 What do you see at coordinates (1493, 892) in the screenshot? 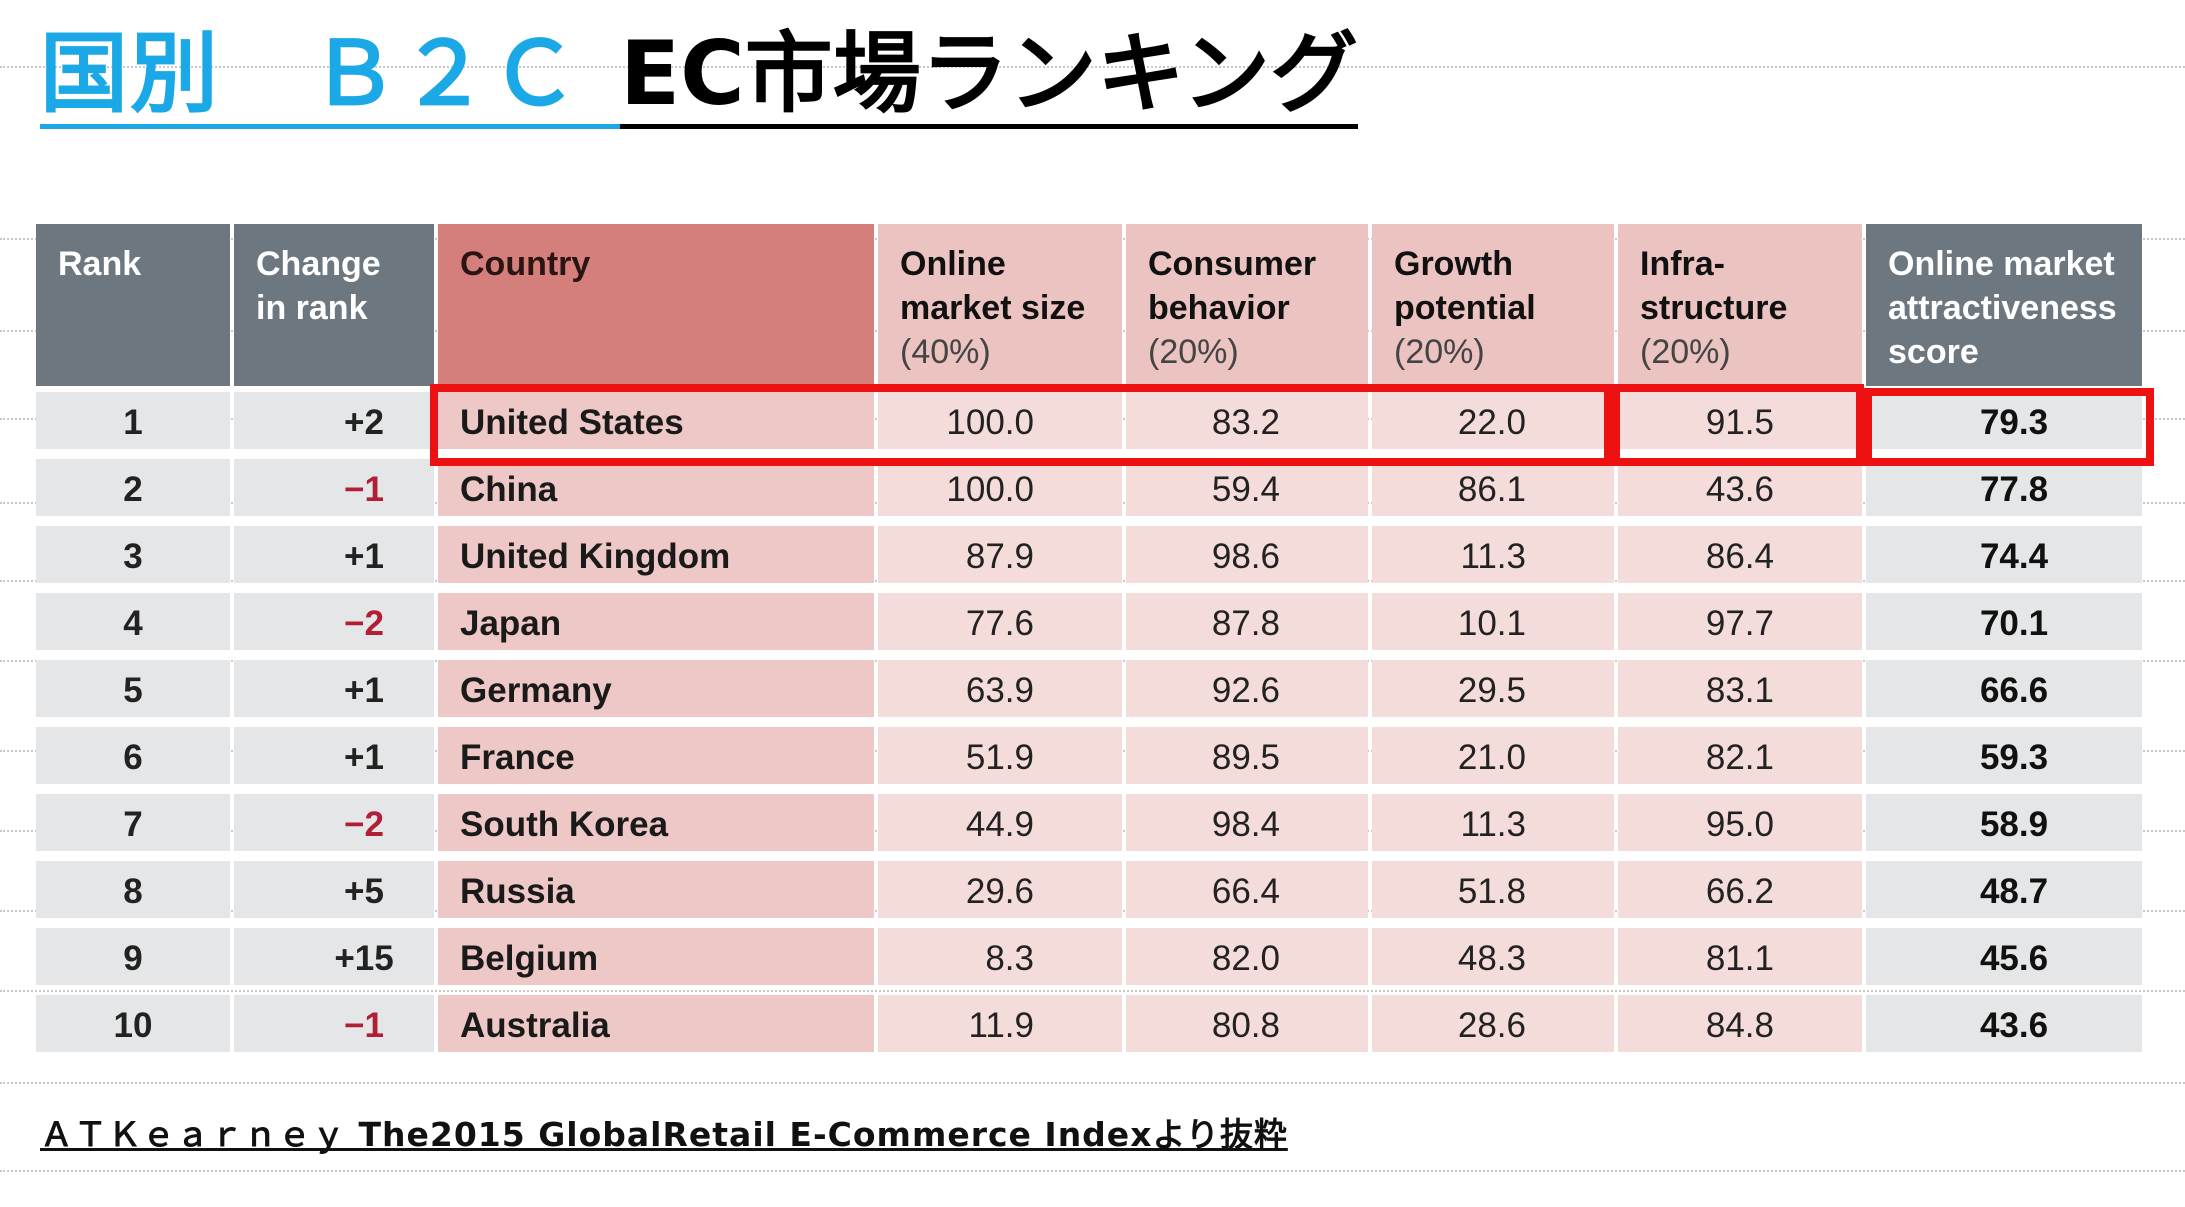
I see `growth-cell: 51.8` at bounding box center [1493, 892].